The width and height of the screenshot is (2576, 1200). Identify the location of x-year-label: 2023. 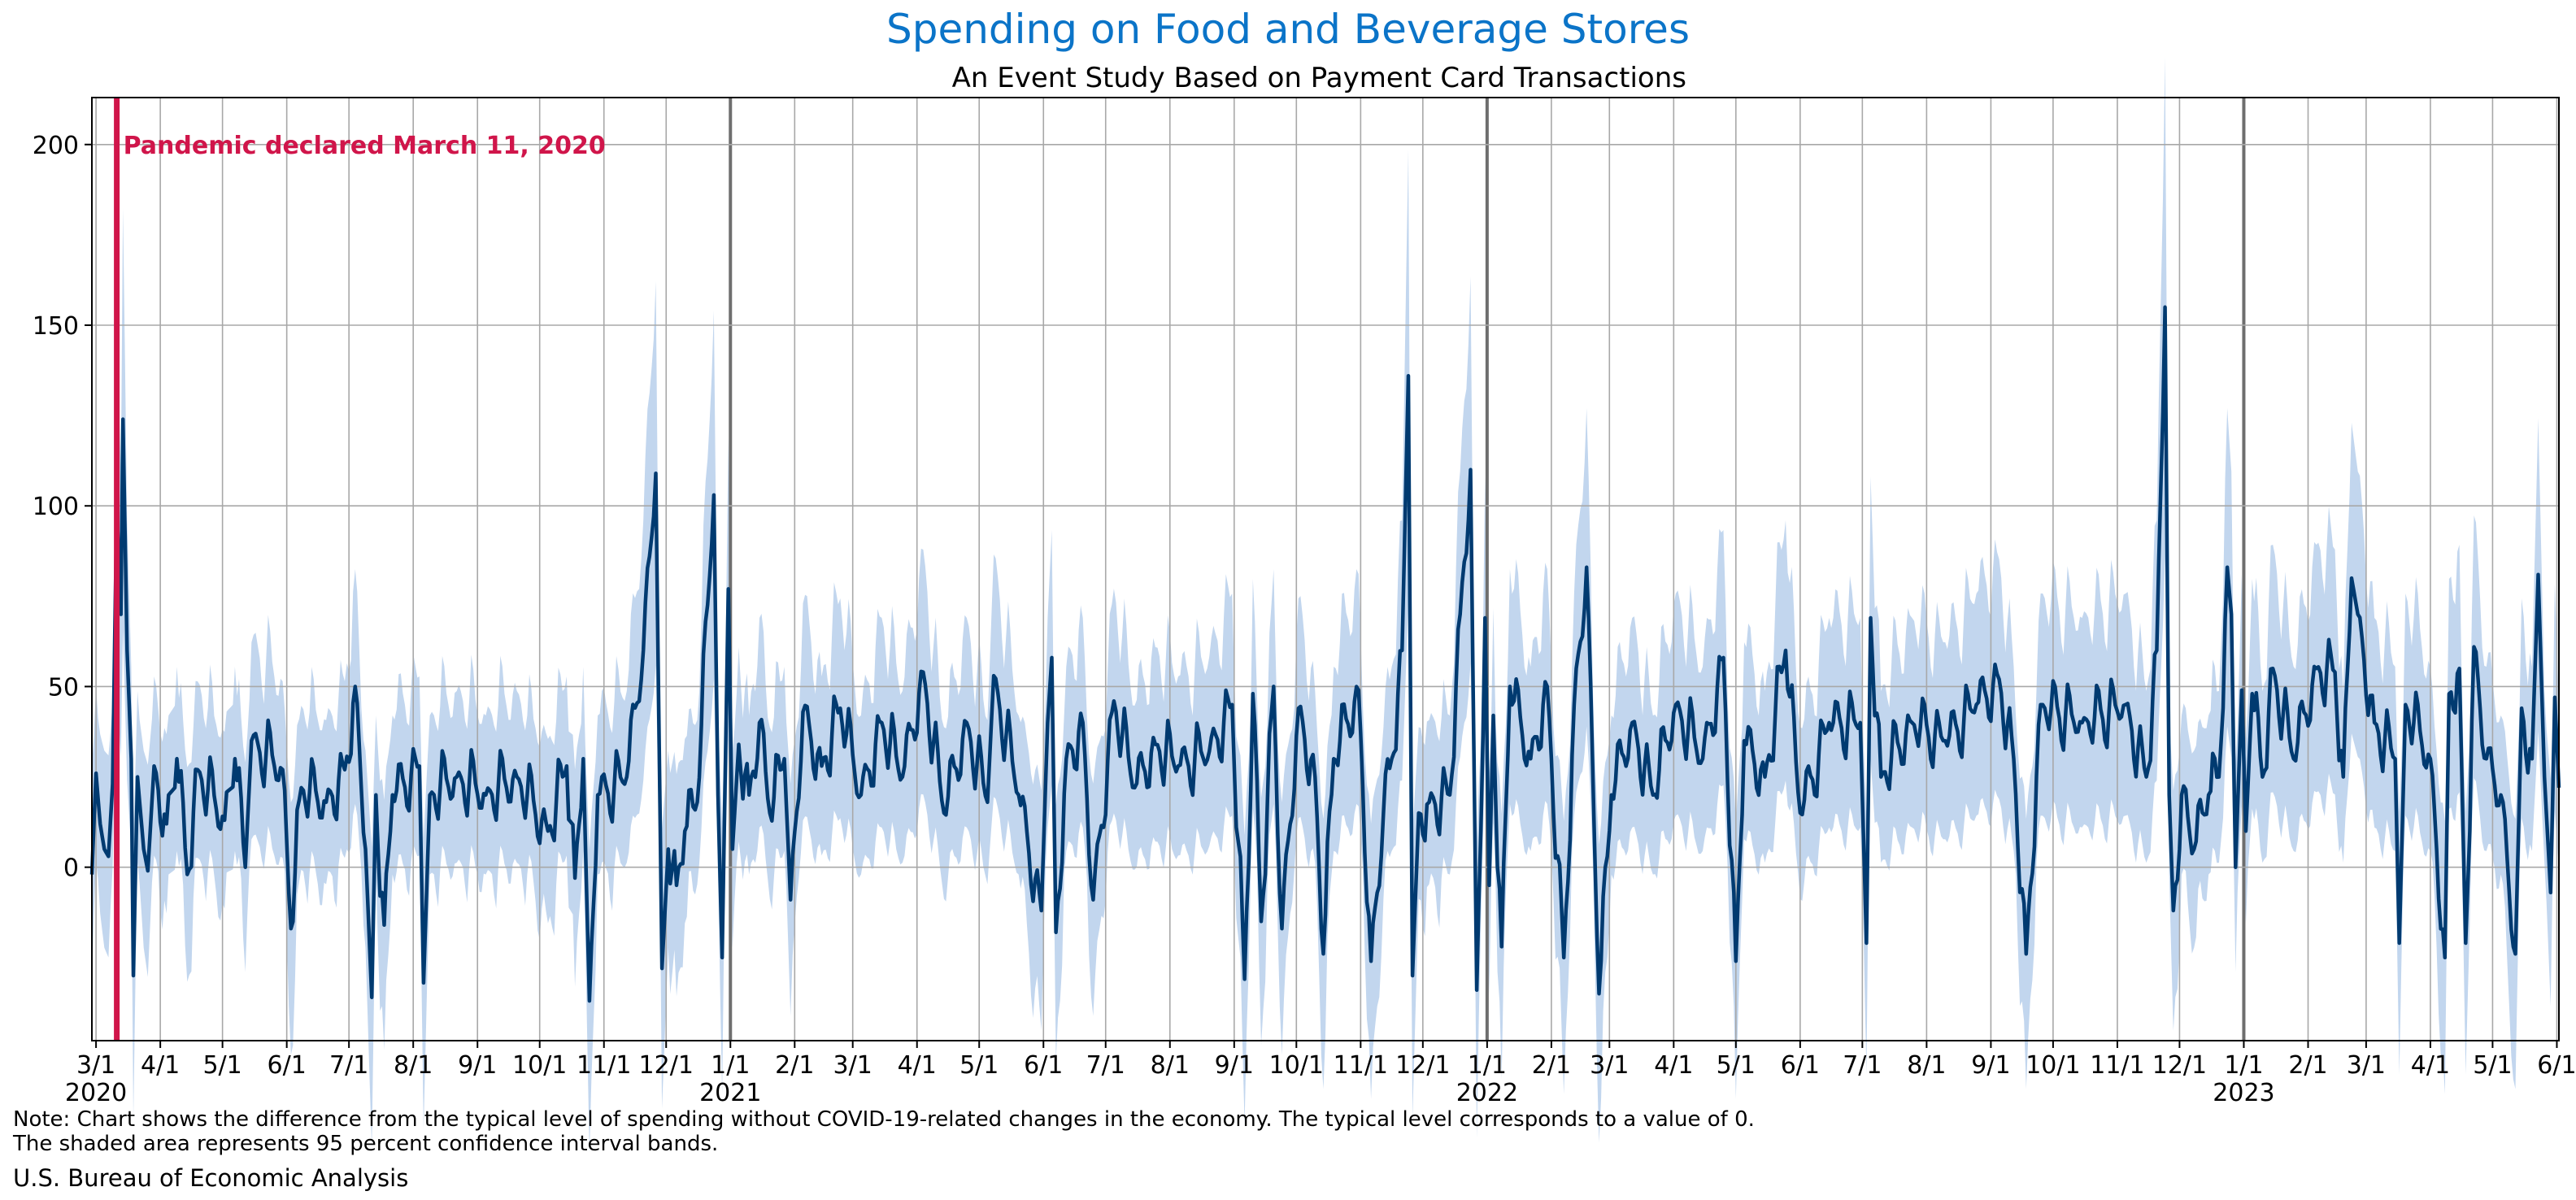
(2244, 1093).